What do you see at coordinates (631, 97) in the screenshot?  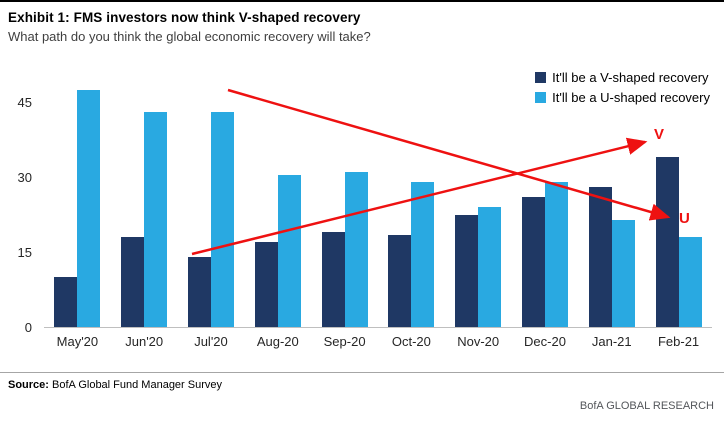 I see `legend-label: It'll be a U-shaped recovery` at bounding box center [631, 97].